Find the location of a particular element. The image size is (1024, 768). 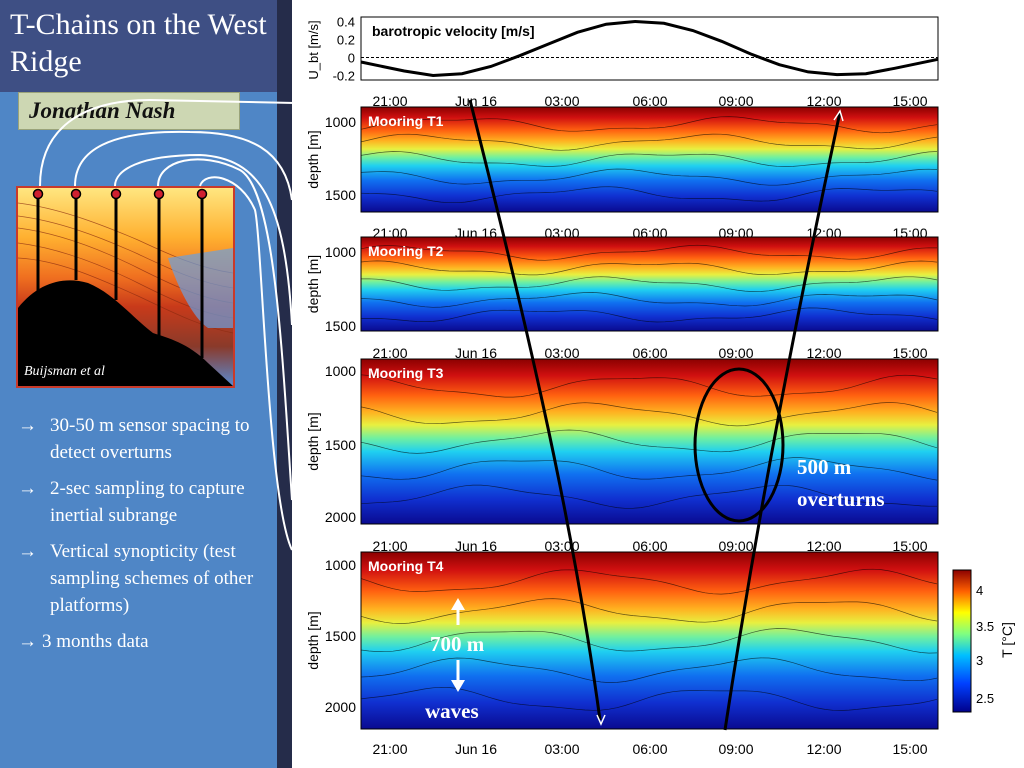

slide-title: T-Chains on the West Ridge is located at coordinates (138, 43).